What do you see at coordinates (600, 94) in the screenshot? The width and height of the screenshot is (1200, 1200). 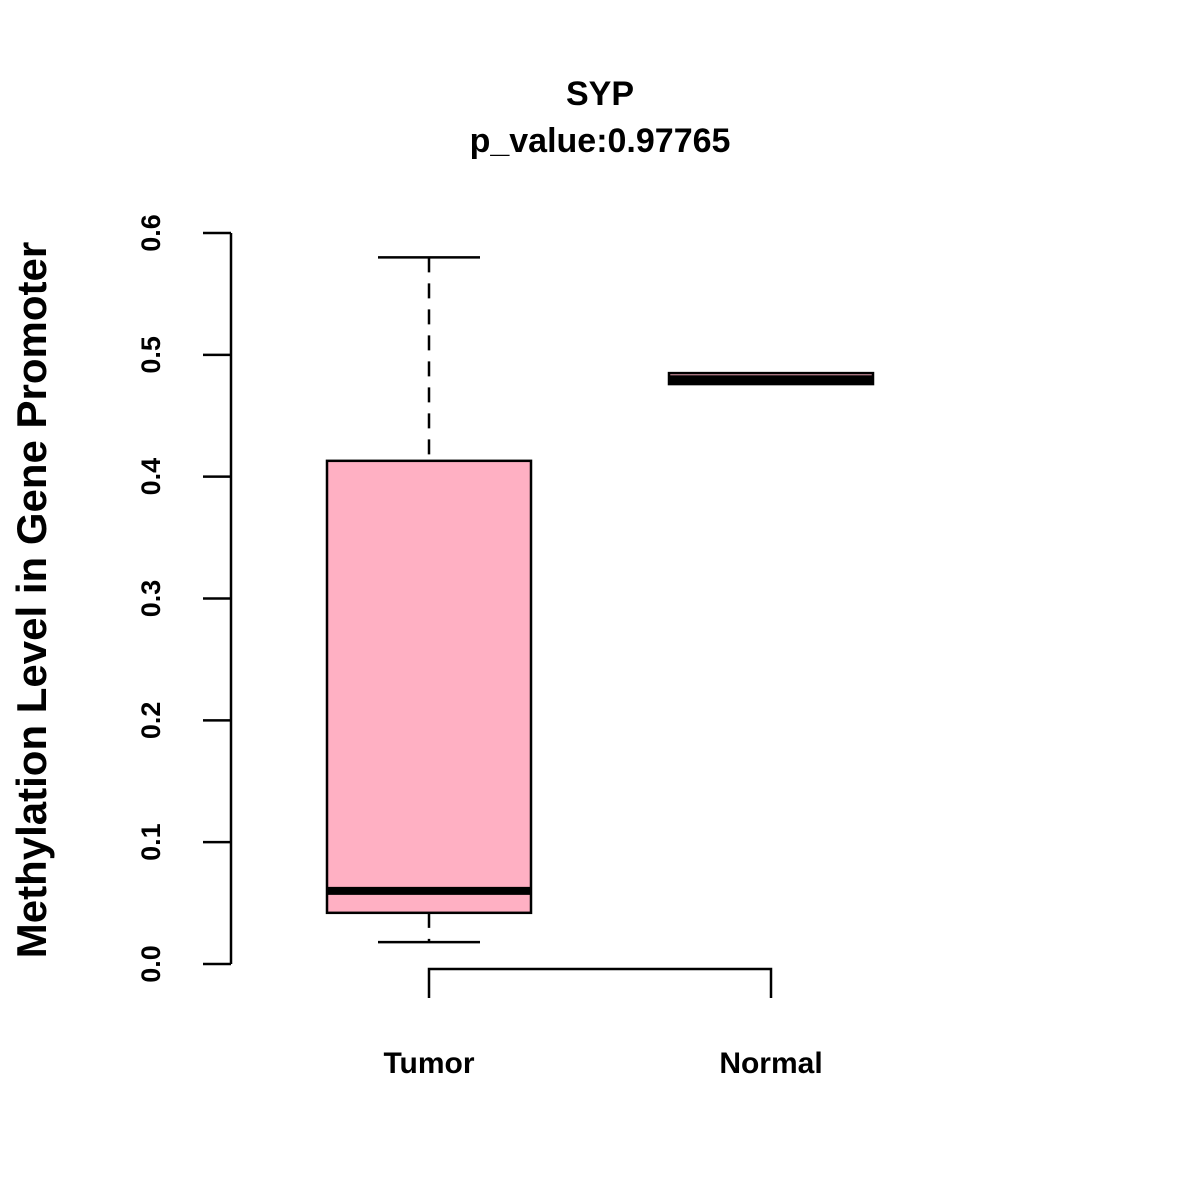 I see `chart-title: SYP` at bounding box center [600, 94].